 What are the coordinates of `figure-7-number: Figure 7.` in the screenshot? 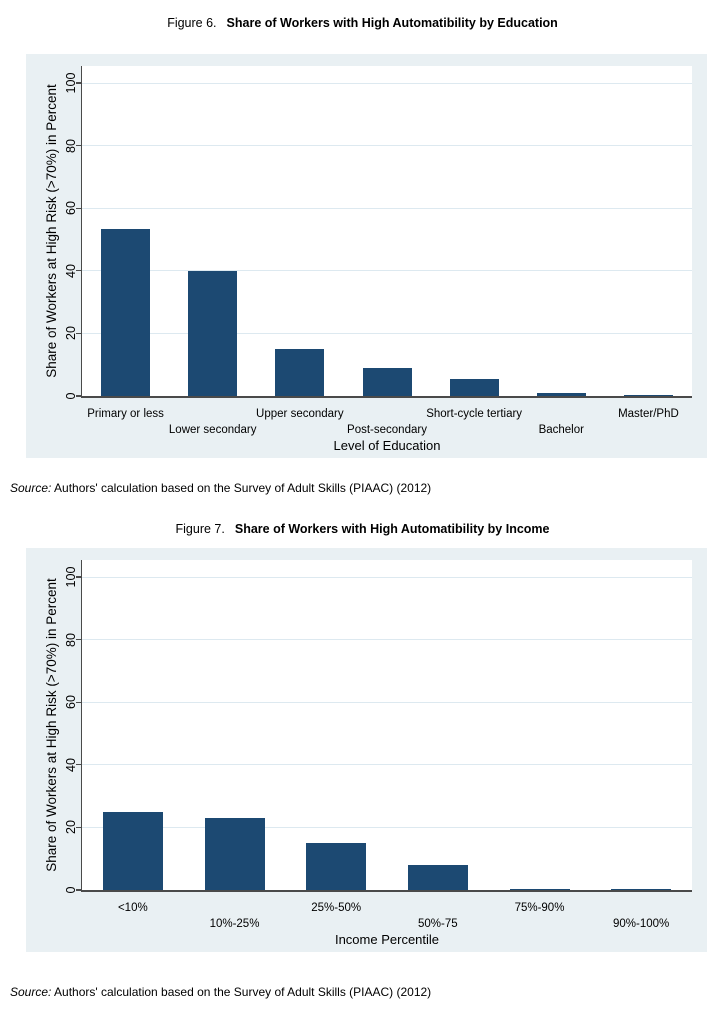 It's located at (200, 529).